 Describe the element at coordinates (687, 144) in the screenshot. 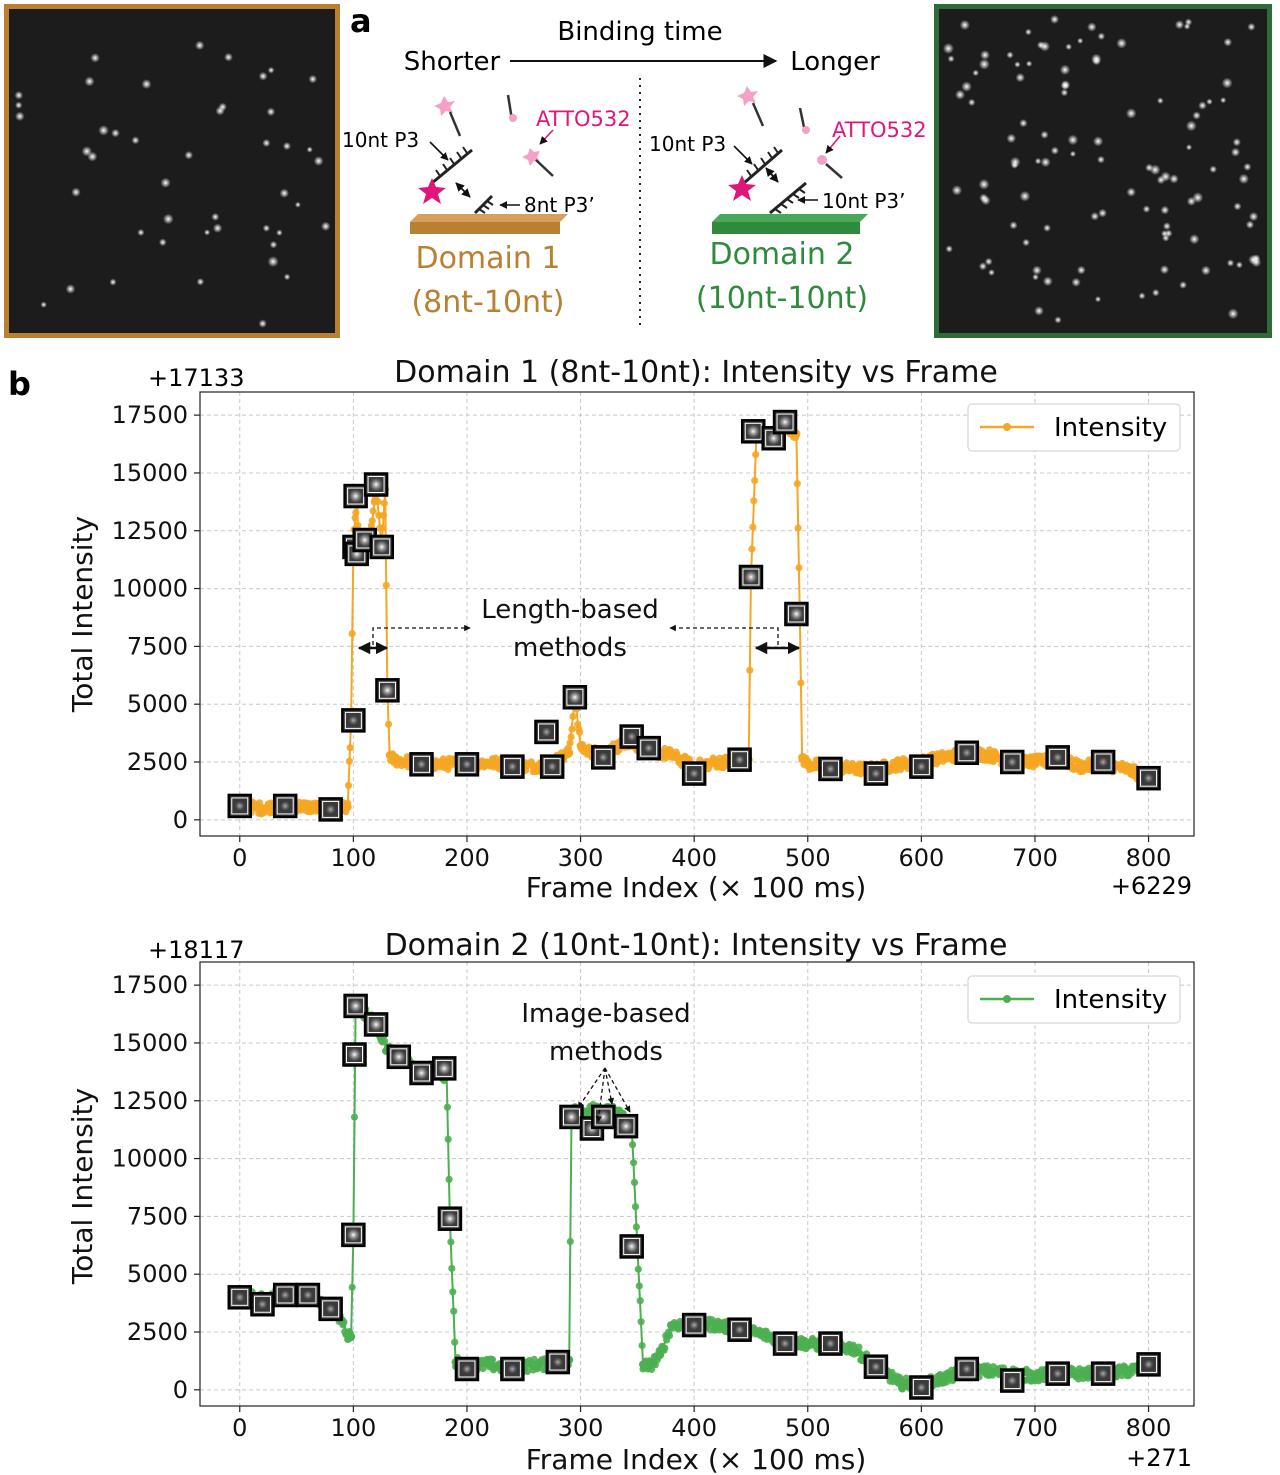

I see `right-strand-label: 10nt P3` at that location.